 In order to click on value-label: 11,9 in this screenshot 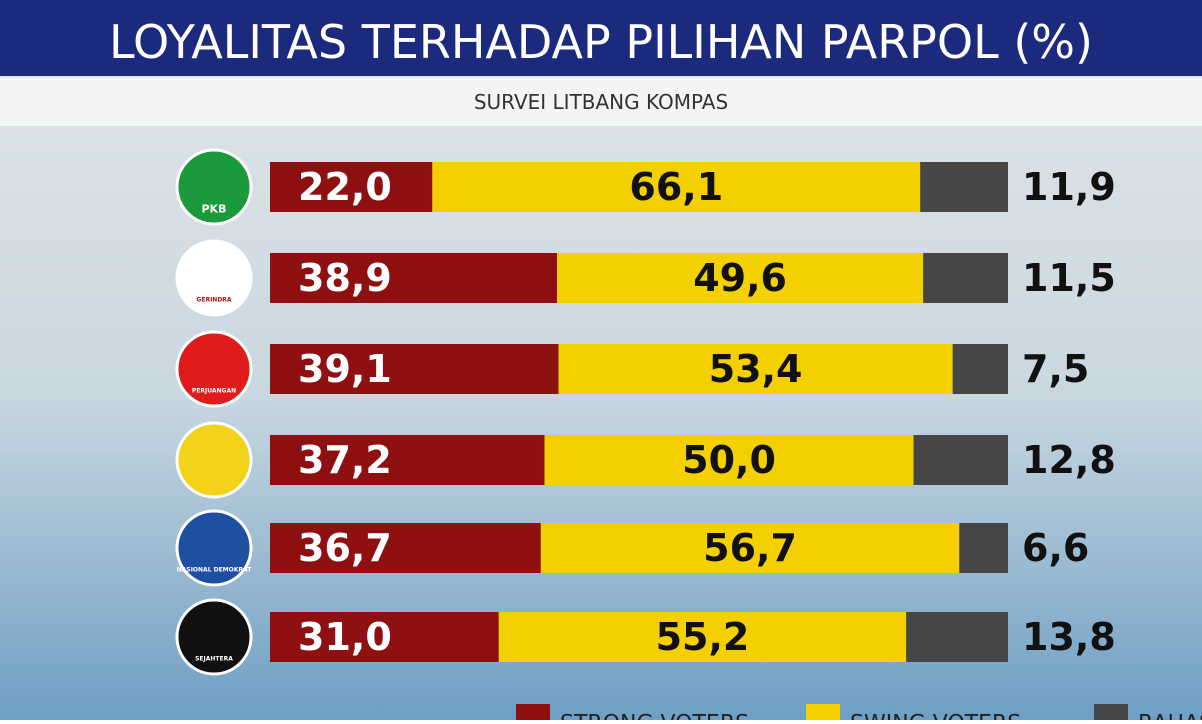, I will do `click(1069, 187)`.